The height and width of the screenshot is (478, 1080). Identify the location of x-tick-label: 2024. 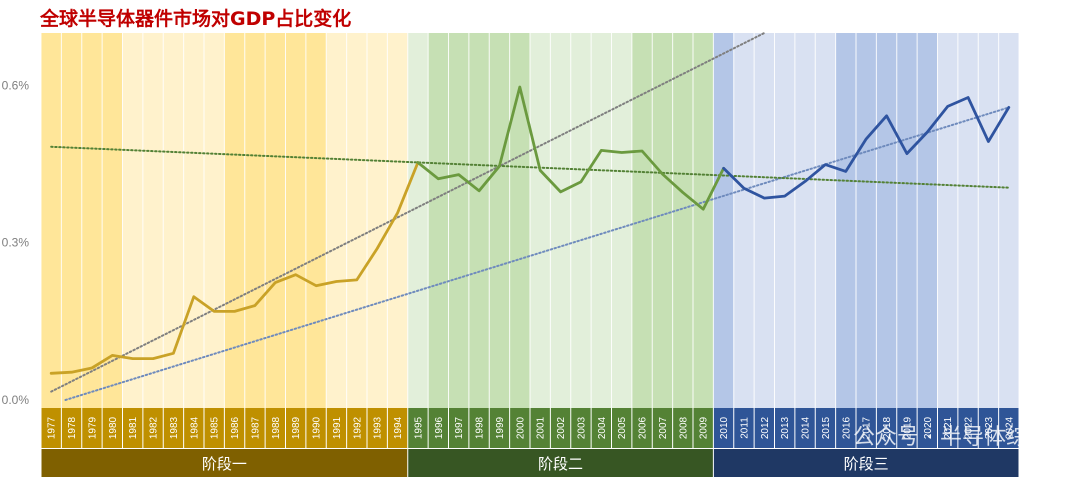
(1009, 427).